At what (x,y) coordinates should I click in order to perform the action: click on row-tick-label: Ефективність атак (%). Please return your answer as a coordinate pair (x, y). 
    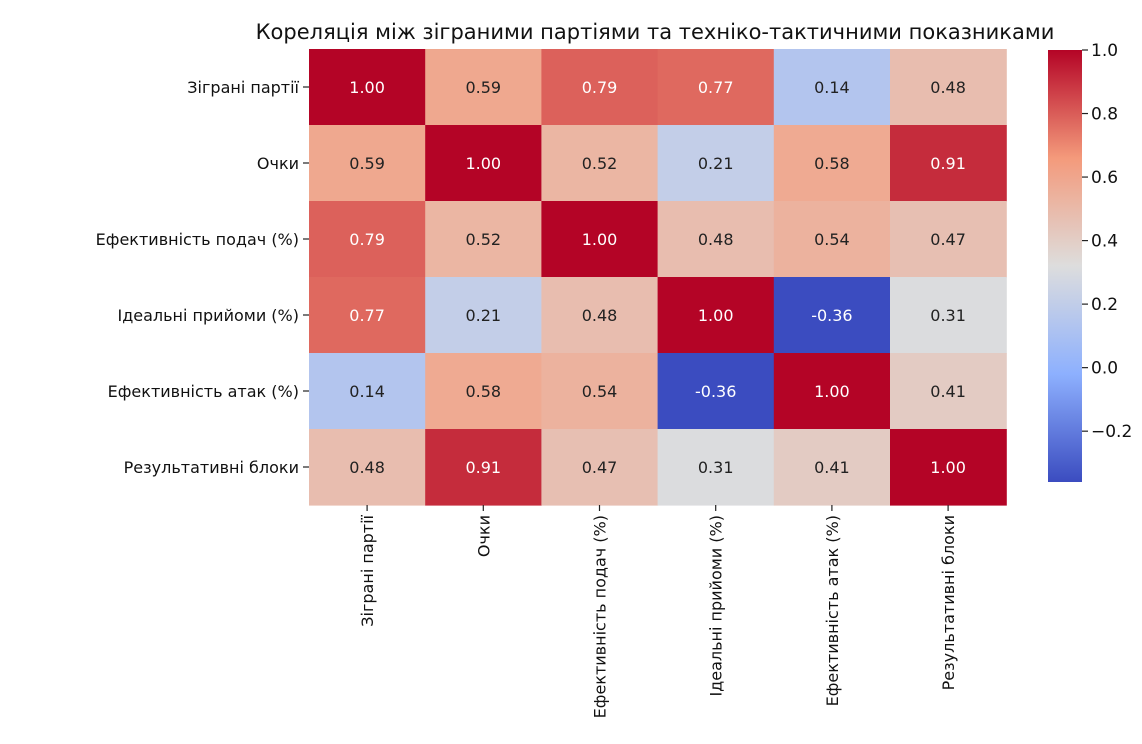
    Looking at the image, I should click on (203, 391).